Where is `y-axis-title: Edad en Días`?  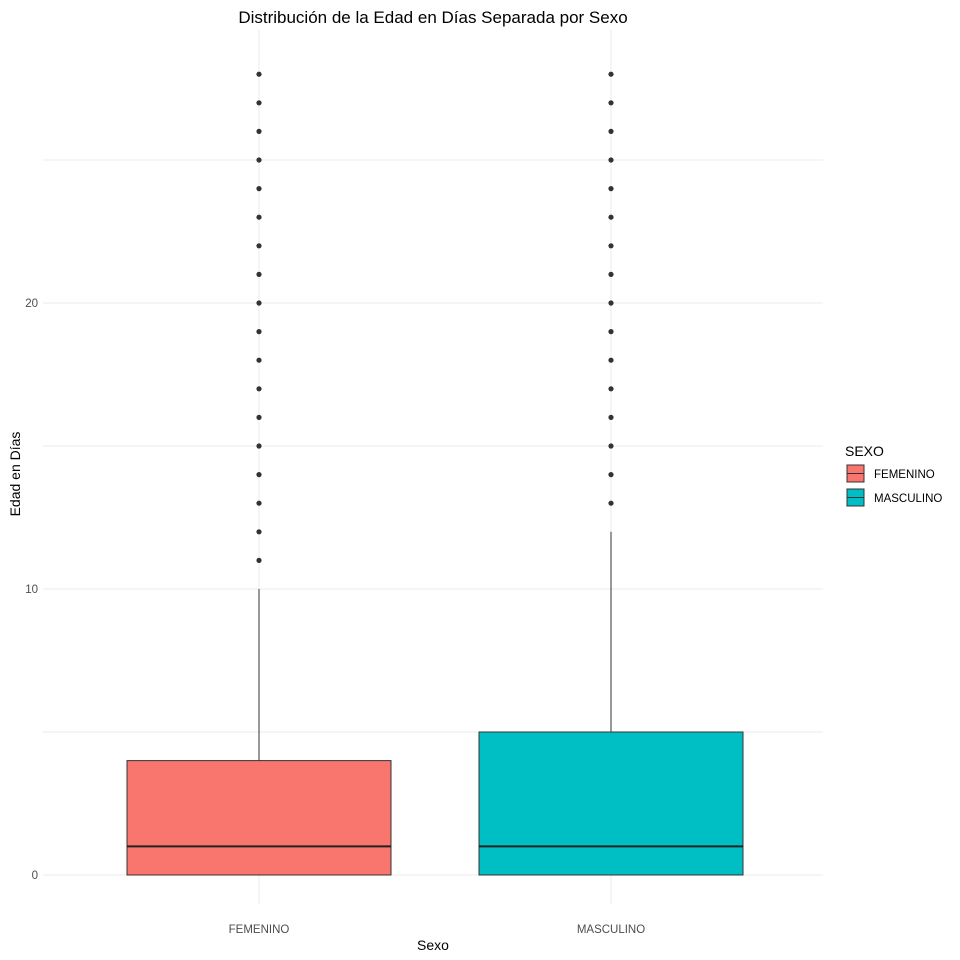 y-axis-title: Edad en Días is located at coordinates (15, 474).